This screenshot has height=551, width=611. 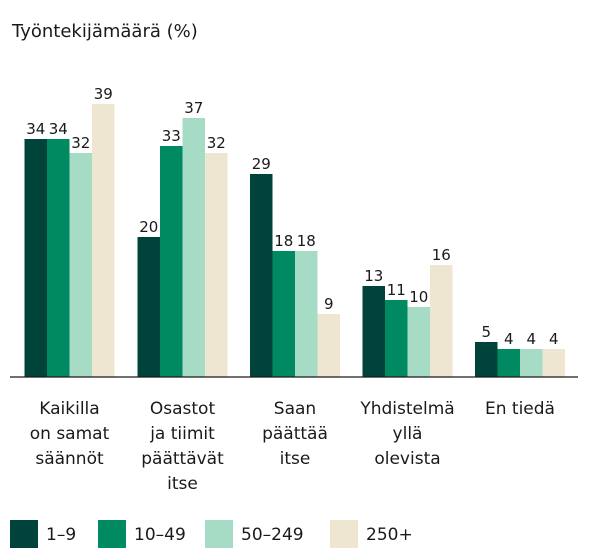 I want to click on category-label-3-line-3: itse, so click(x=295, y=459).